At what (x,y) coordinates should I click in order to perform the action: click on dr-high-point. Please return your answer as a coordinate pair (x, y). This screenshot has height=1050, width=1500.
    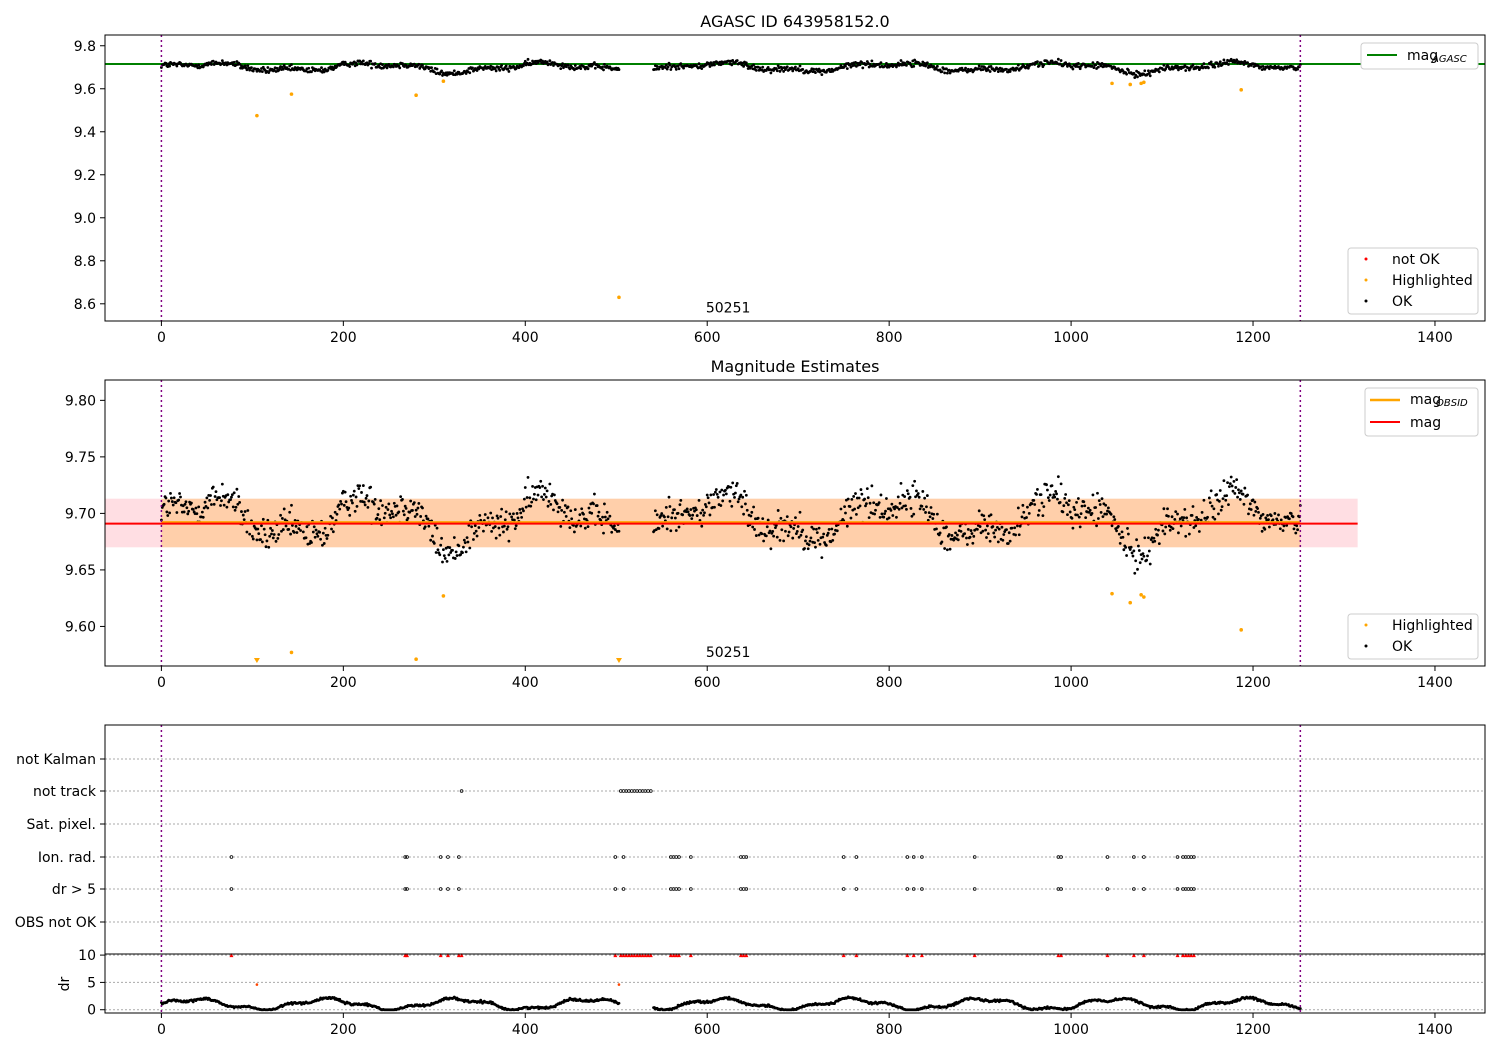
    Looking at the image, I should click on (620, 955).